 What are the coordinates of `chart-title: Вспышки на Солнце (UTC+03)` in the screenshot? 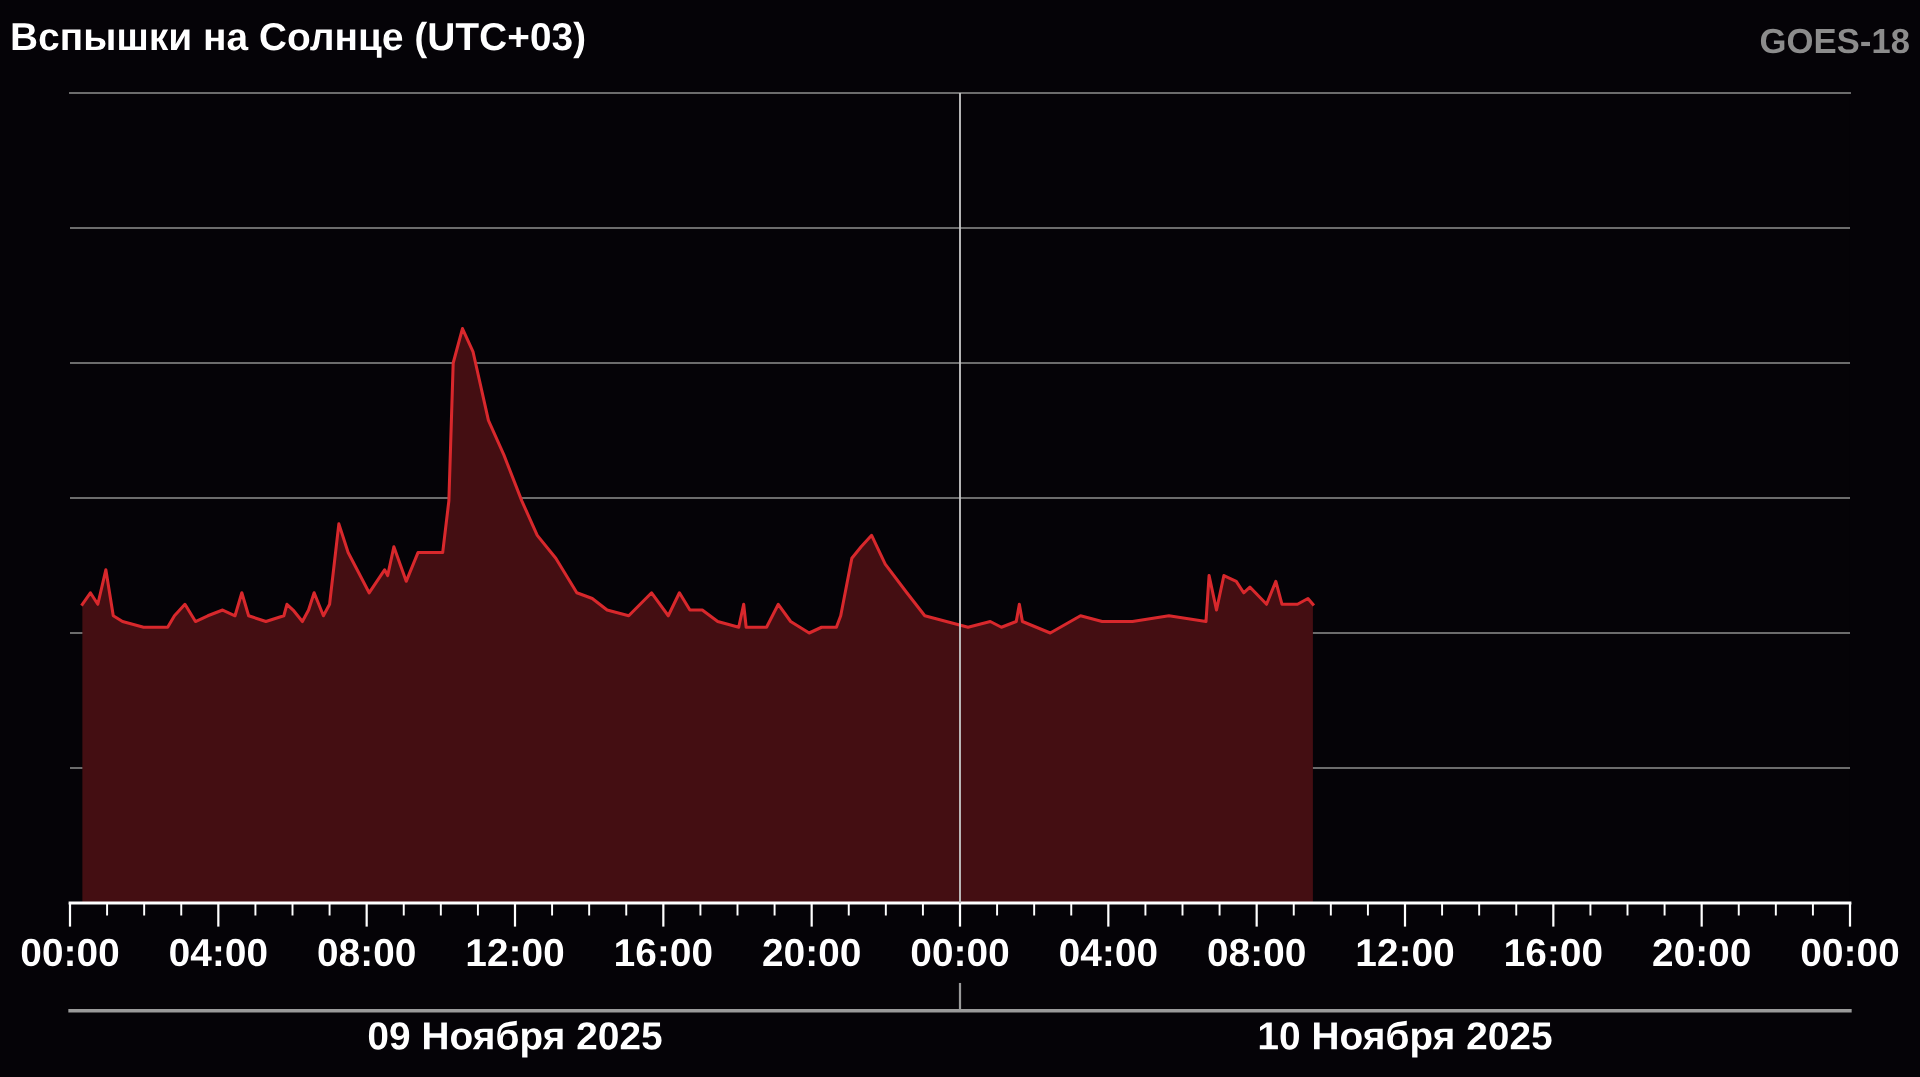 It's located at (298, 40).